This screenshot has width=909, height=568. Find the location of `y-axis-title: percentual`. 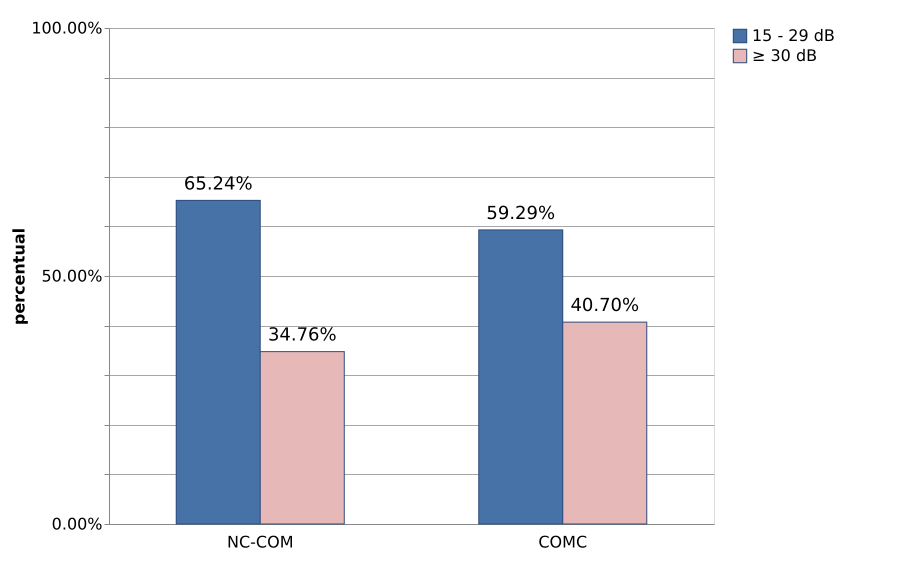

y-axis-title: percentual is located at coordinates (18, 277).